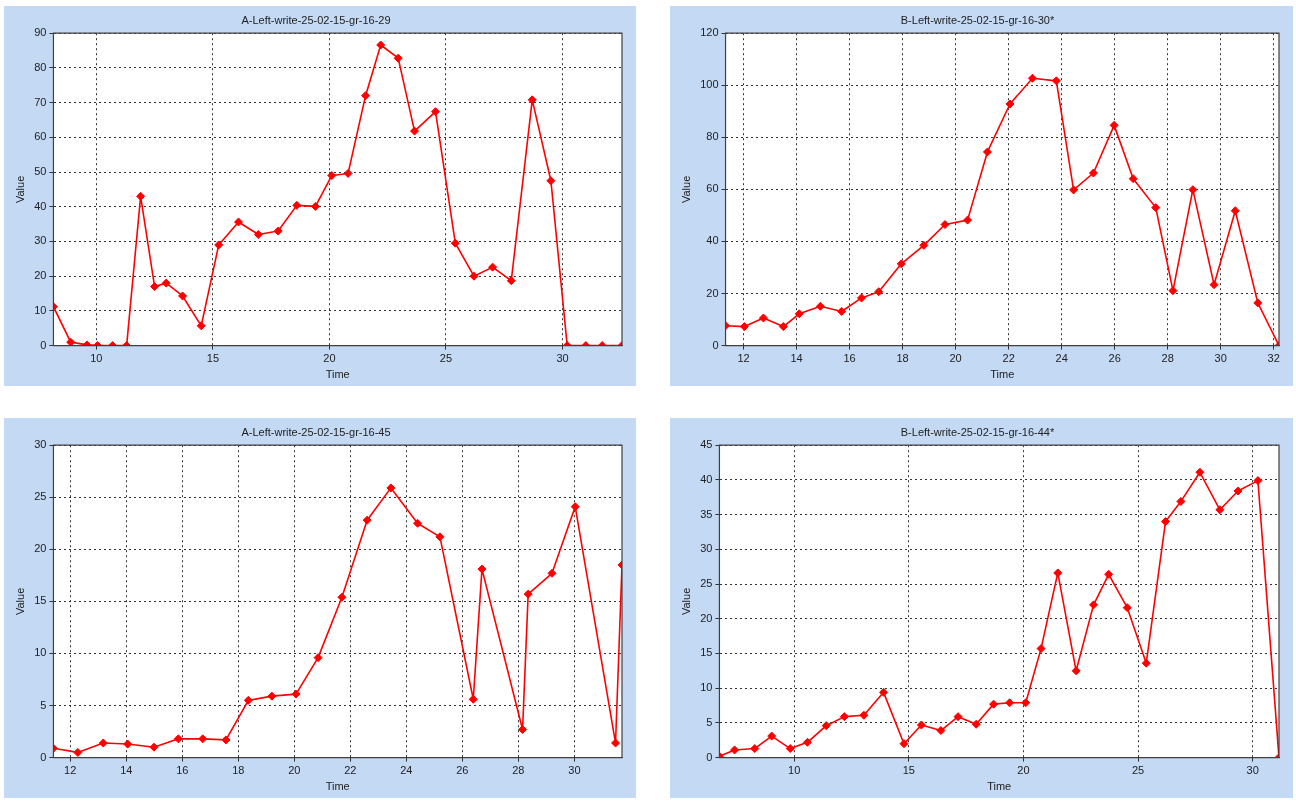 Image resolution: width=1296 pixels, height=801 pixels. Describe the element at coordinates (977, 431) in the screenshot. I see `chart-title: B-Left-write-25-02-15-gr-16-44*` at that location.